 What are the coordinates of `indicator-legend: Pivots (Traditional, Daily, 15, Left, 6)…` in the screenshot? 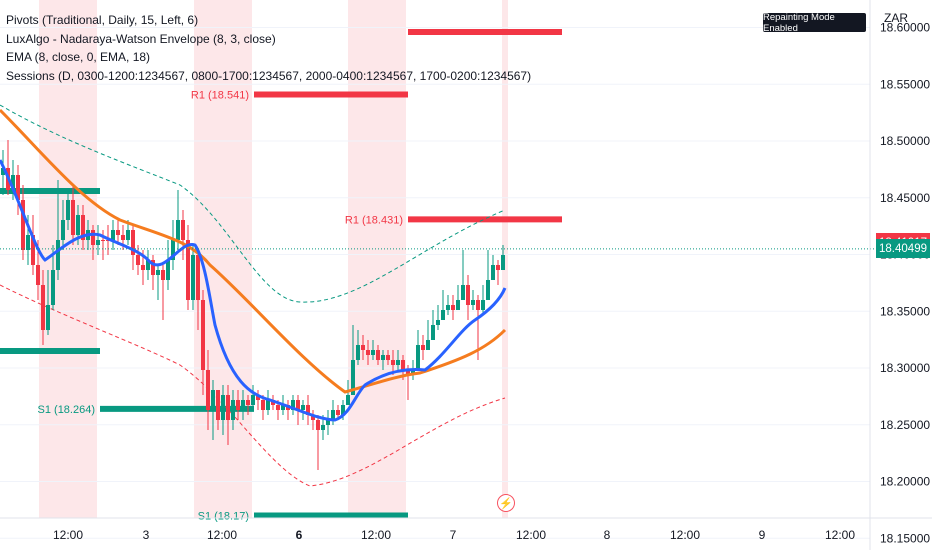 It's located at (268, 48).